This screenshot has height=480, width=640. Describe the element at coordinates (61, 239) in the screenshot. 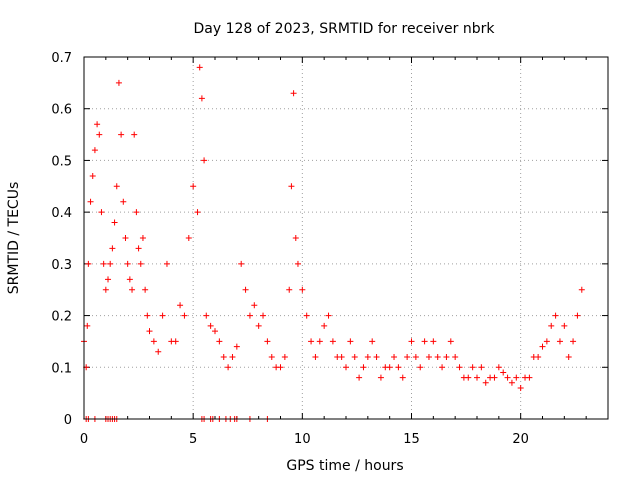

I see `y-tick-labels: 0 0.1 0.2 0.3 0.4 0.5 0.6 0.7` at that location.